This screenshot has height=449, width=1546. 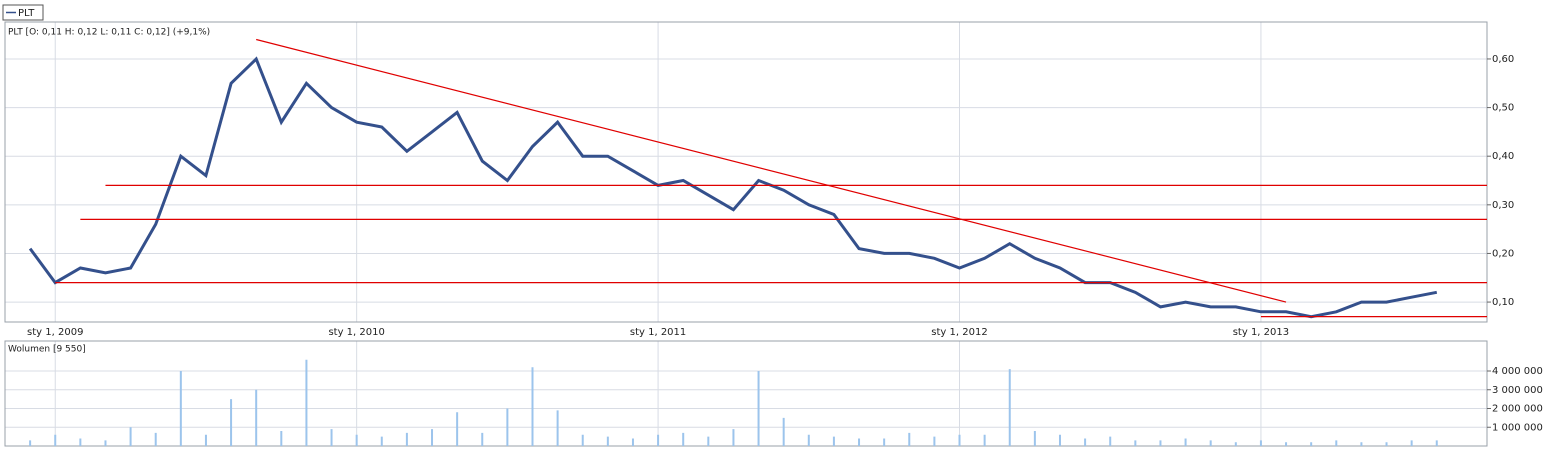 What do you see at coordinates (356, 332) in the screenshot?
I see `x-tick-label: sty 1, 2010` at bounding box center [356, 332].